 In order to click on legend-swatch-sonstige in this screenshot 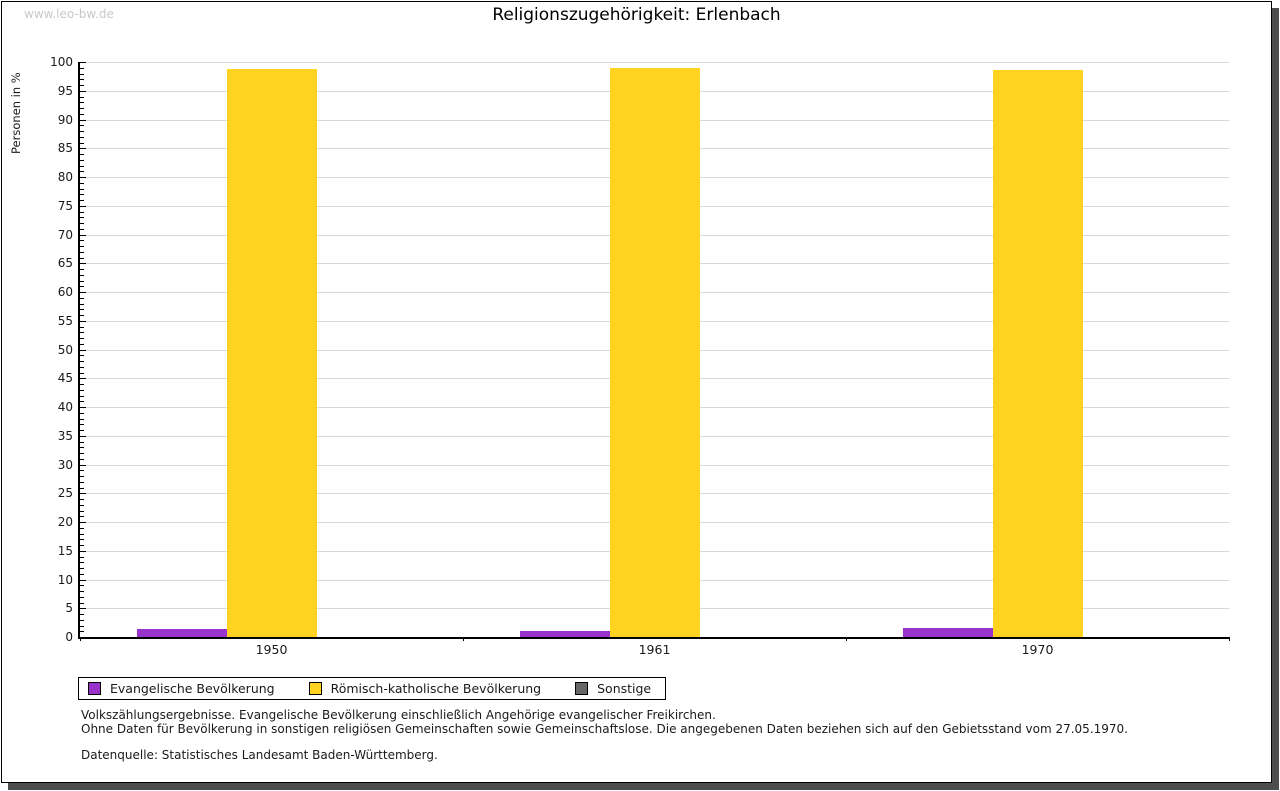, I will do `click(582, 688)`.